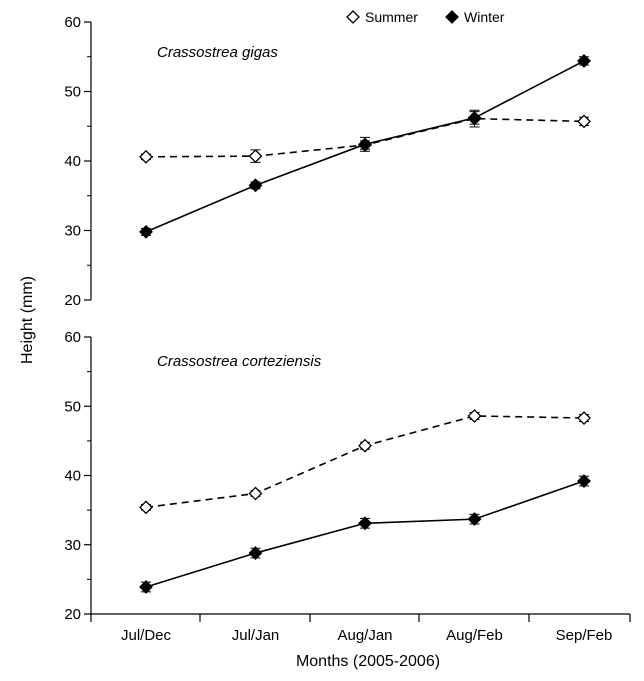  What do you see at coordinates (425, 17) in the screenshot?
I see `legend: Summer Winter` at bounding box center [425, 17].